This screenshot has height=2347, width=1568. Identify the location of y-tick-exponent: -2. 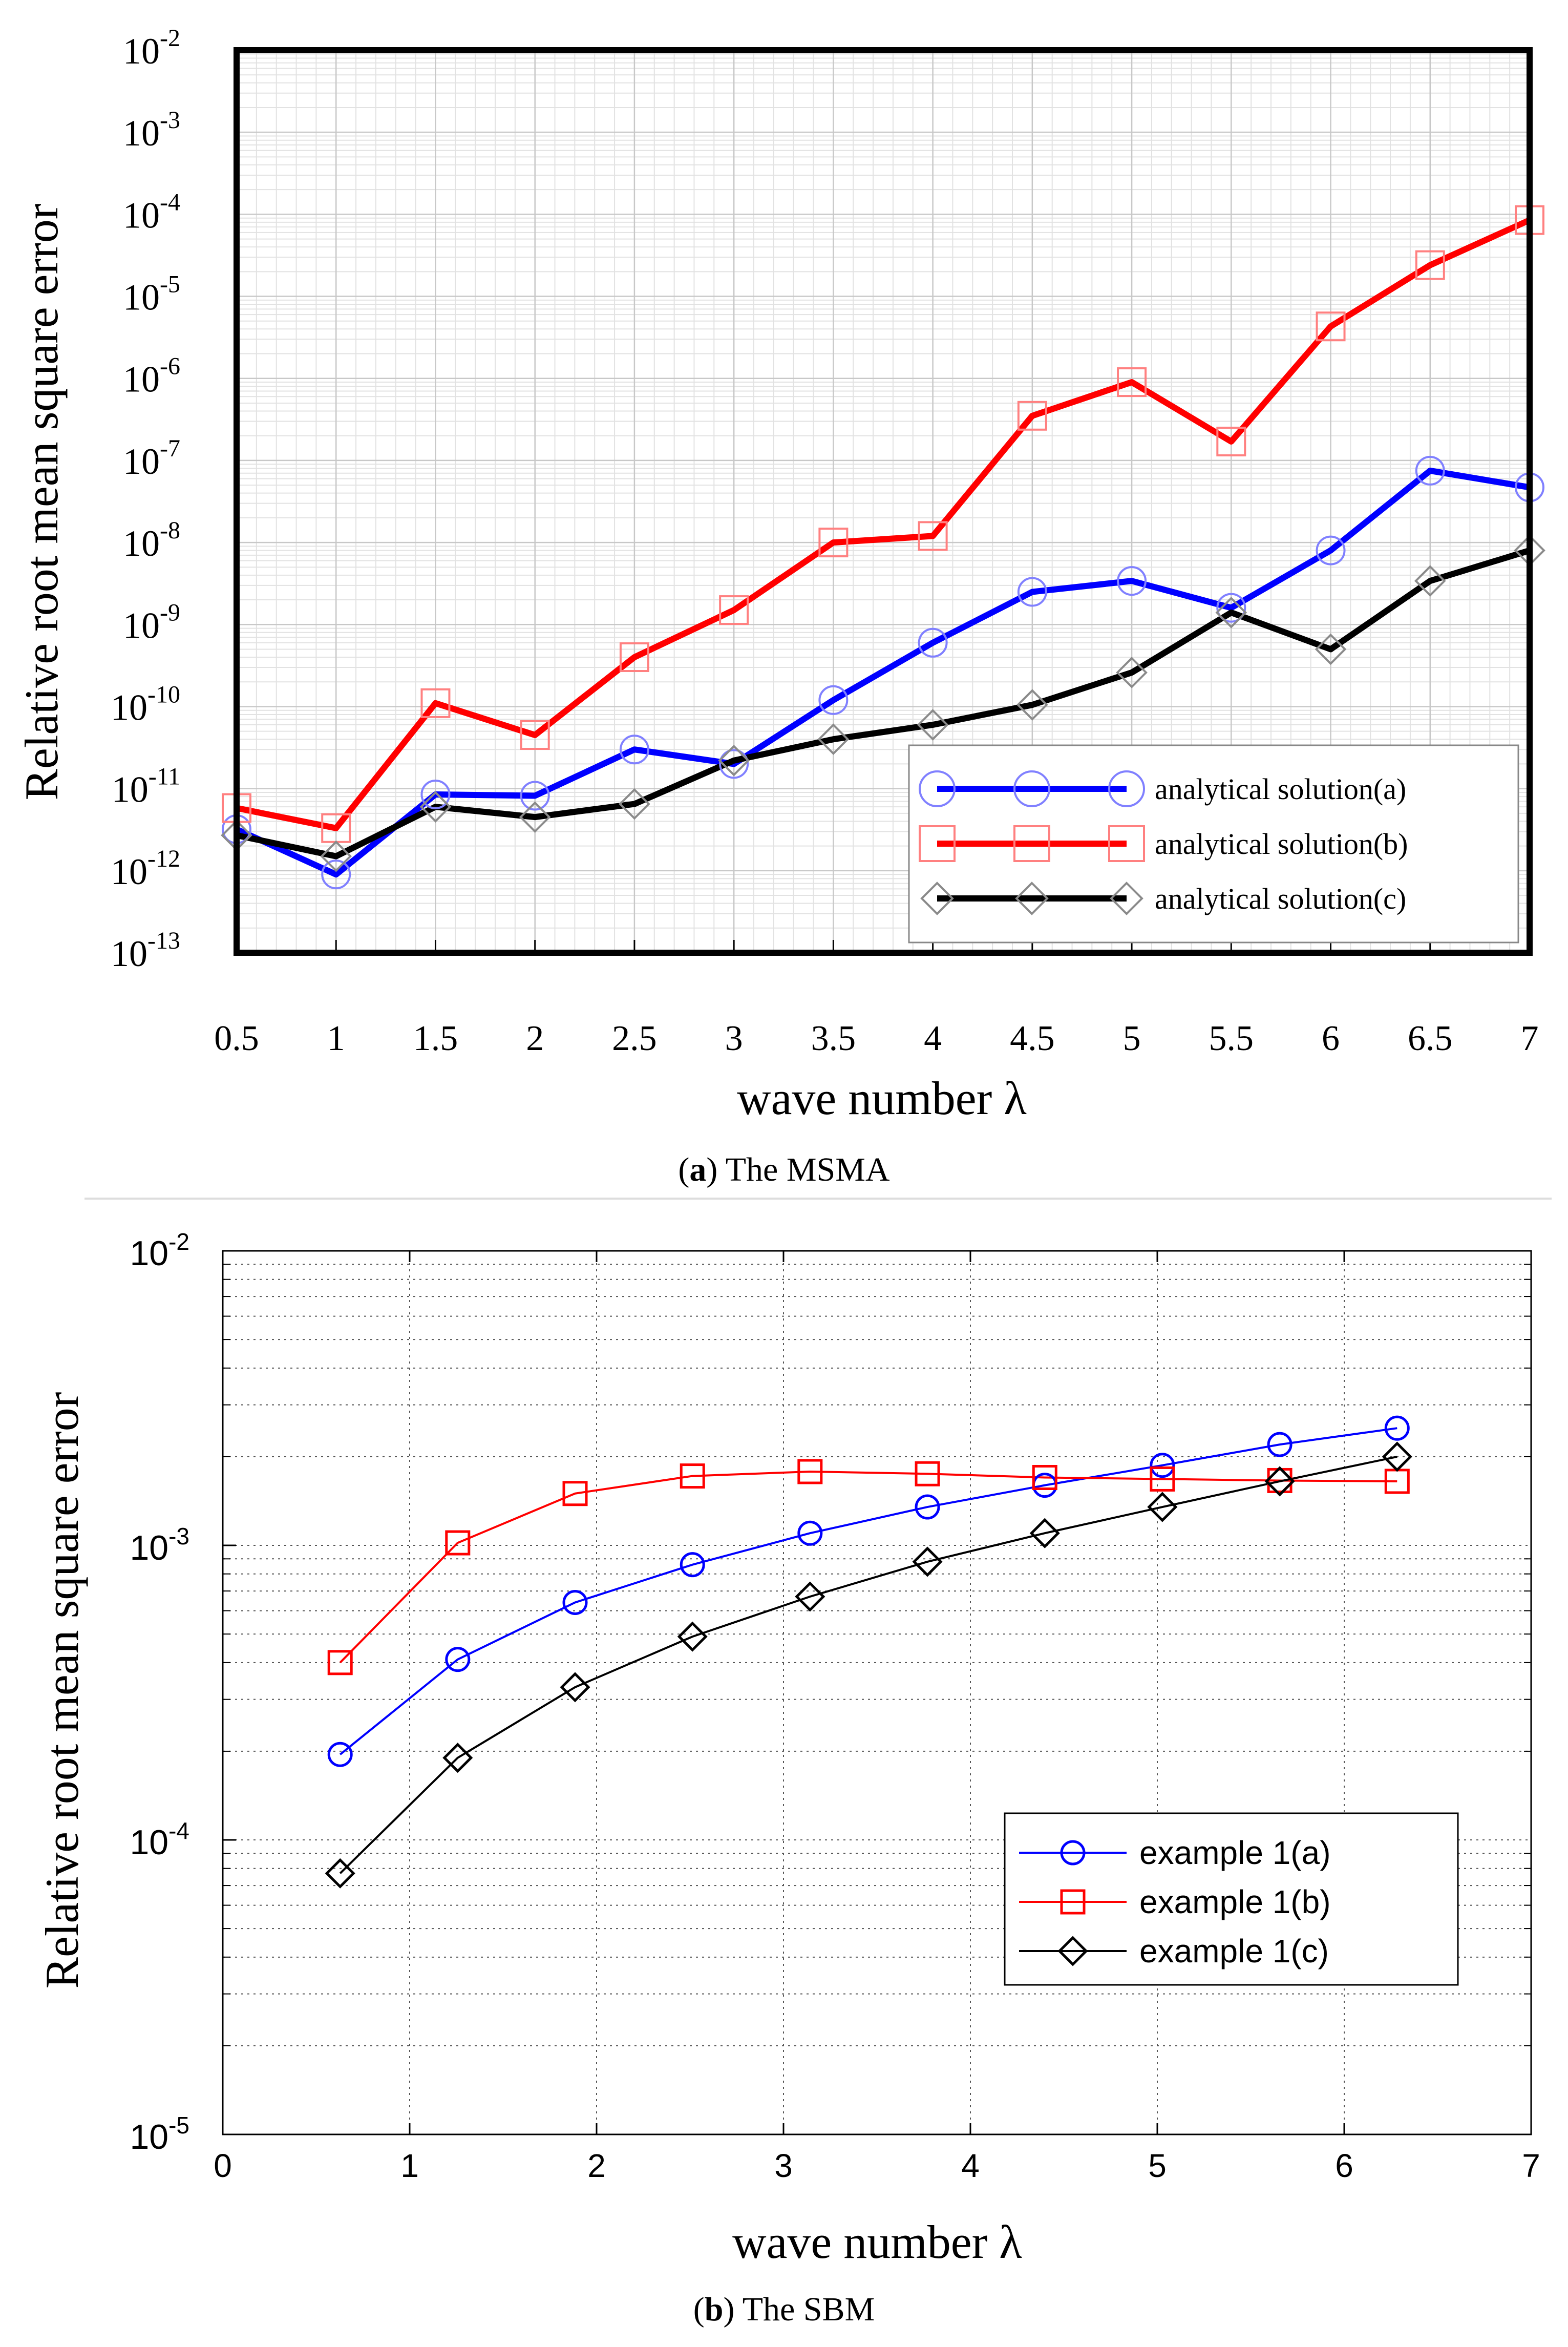
(178, 1241).